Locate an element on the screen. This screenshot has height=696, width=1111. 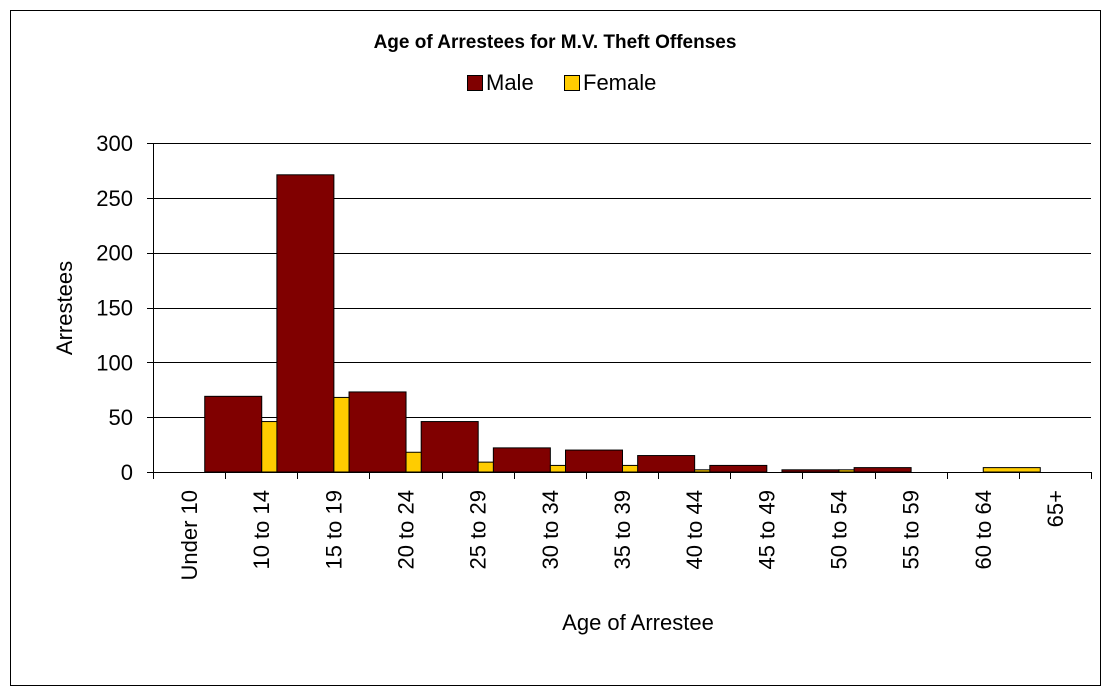
x-tick-label: 55 to 59 is located at coordinates (911, 530).